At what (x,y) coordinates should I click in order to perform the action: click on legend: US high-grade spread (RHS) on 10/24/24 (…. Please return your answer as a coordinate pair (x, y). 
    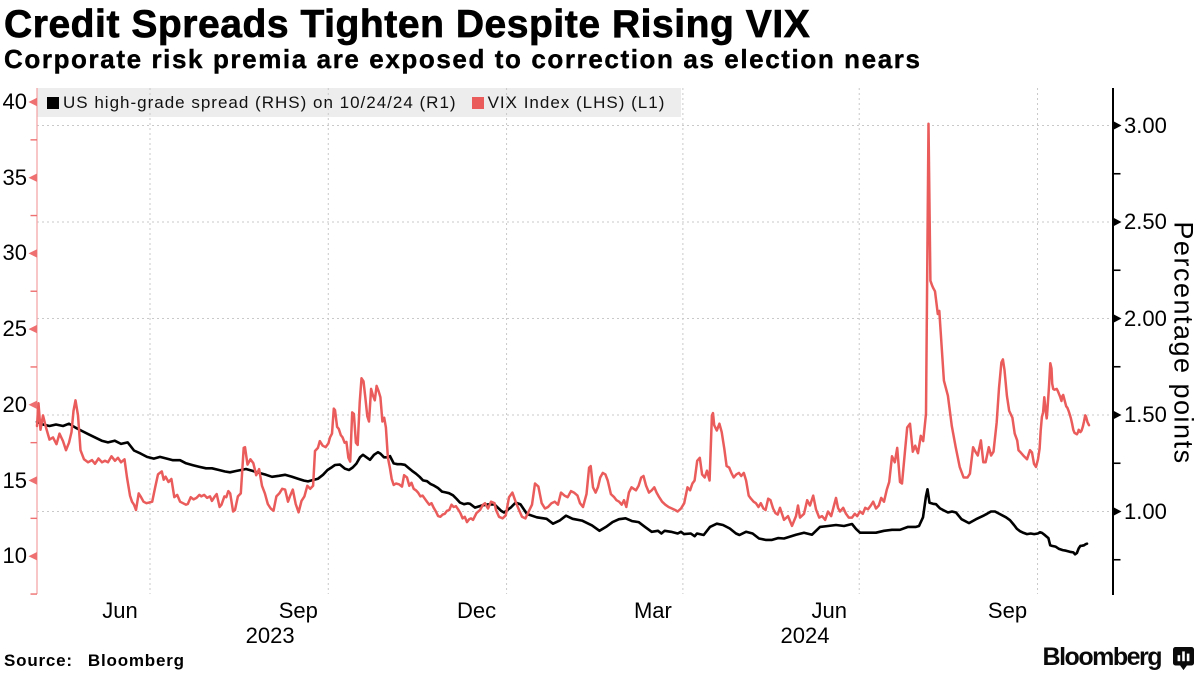
    Looking at the image, I should click on (359, 102).